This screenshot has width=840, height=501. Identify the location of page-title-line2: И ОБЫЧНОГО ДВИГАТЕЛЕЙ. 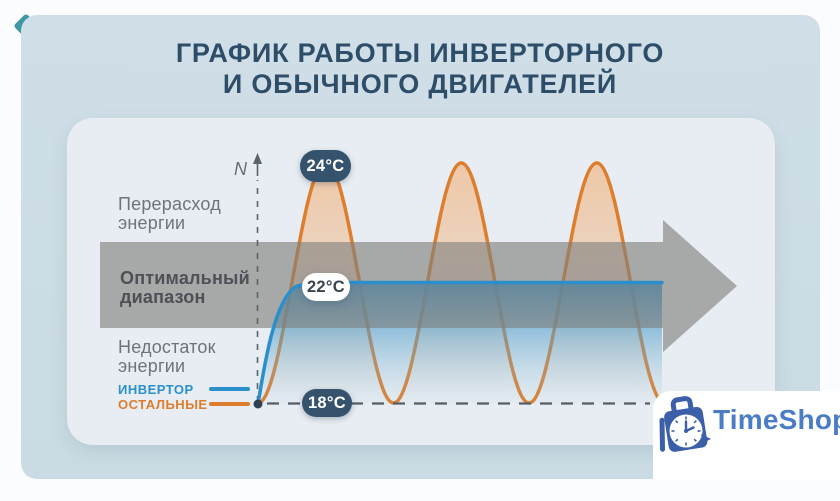
(420, 84).